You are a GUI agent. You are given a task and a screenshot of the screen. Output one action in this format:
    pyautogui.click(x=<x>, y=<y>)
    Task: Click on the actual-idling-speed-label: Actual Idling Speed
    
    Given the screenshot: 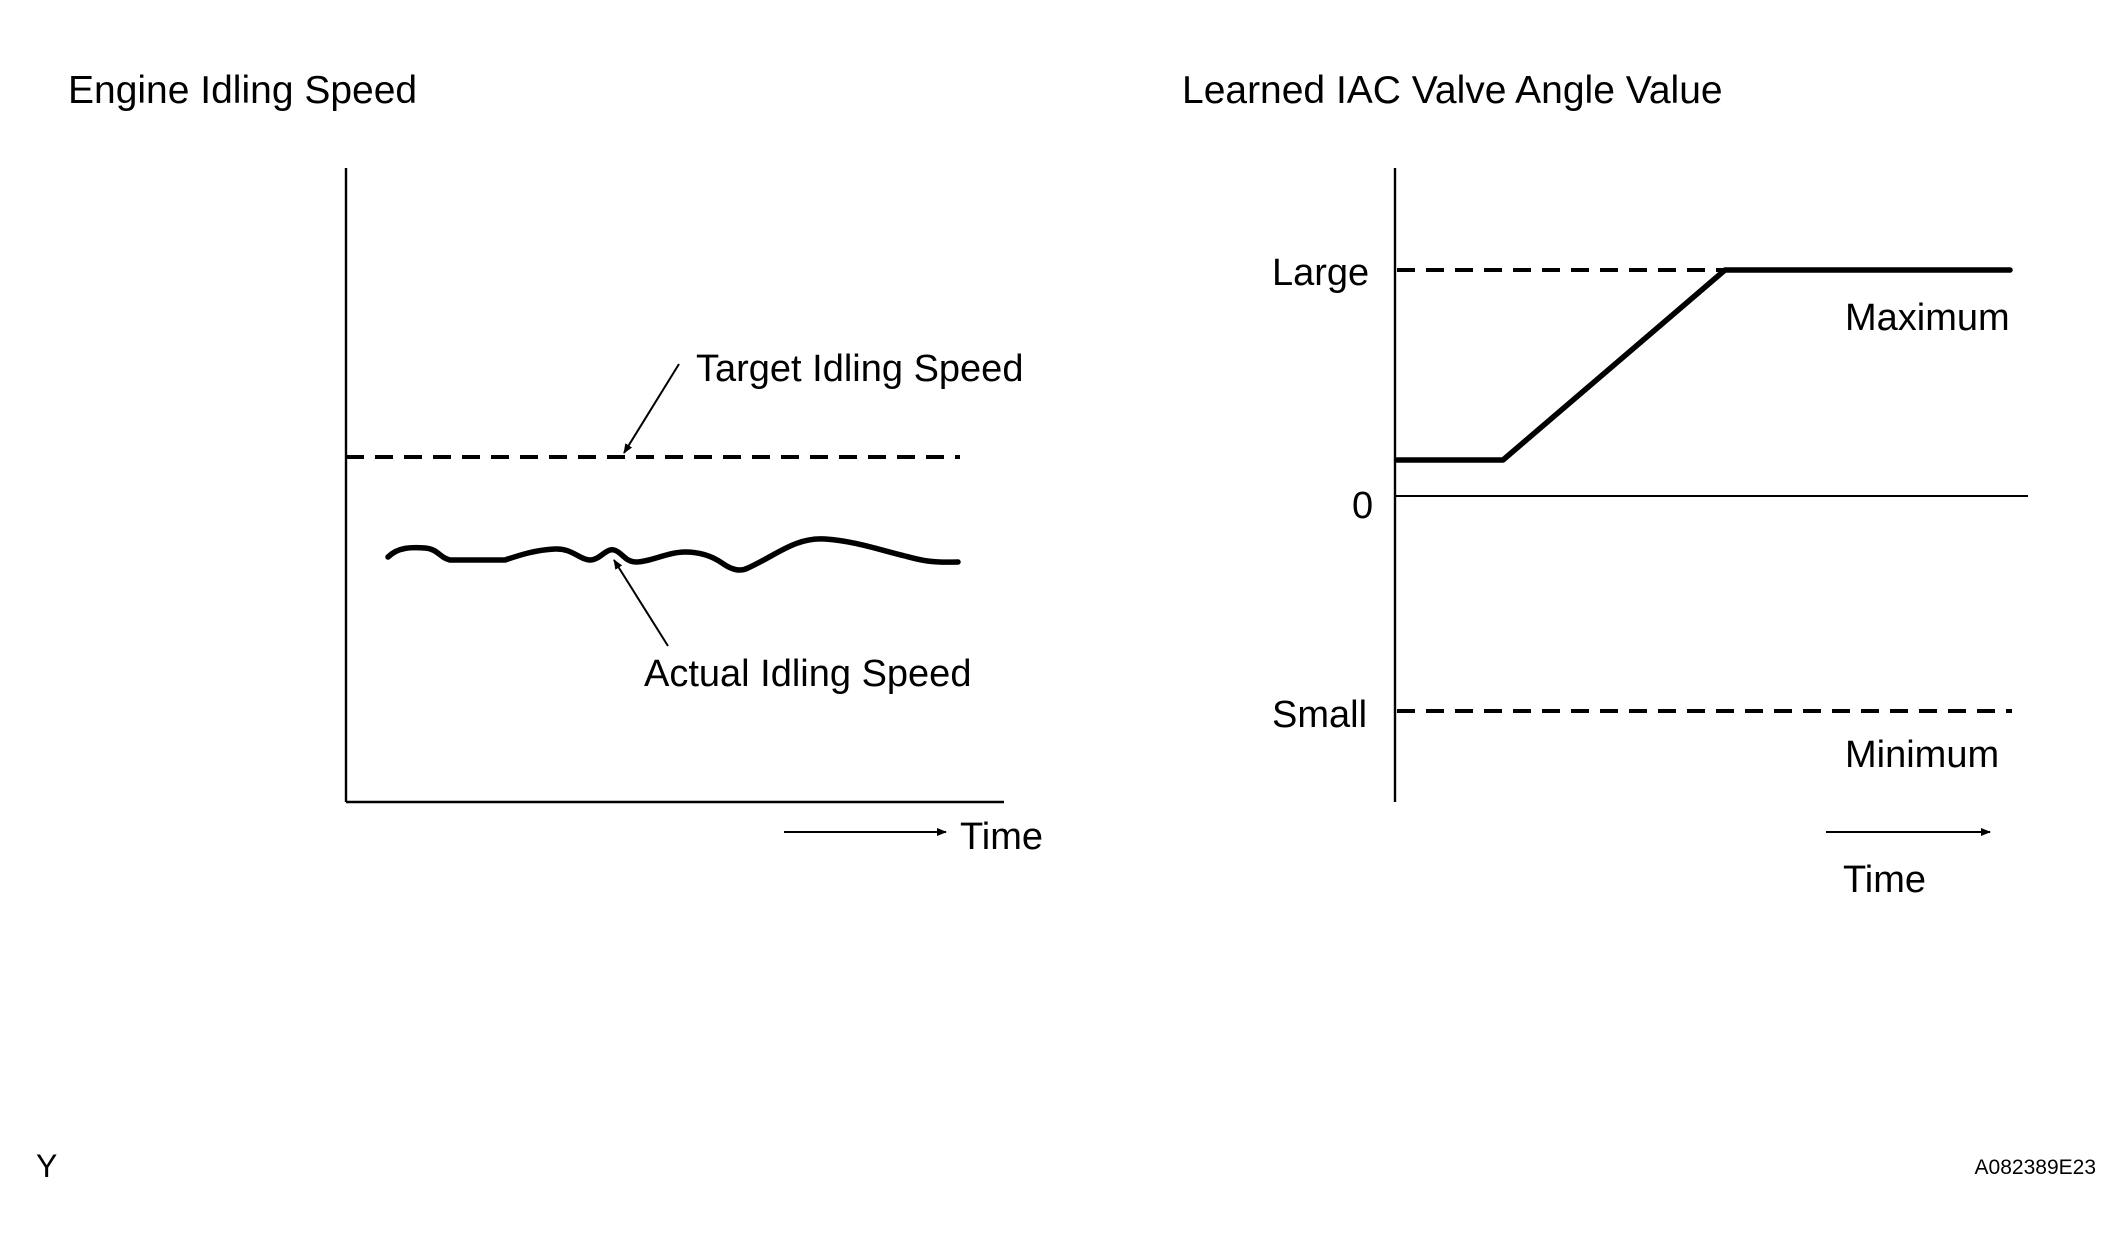 What is the action you would take?
    pyautogui.click(x=807, y=674)
    